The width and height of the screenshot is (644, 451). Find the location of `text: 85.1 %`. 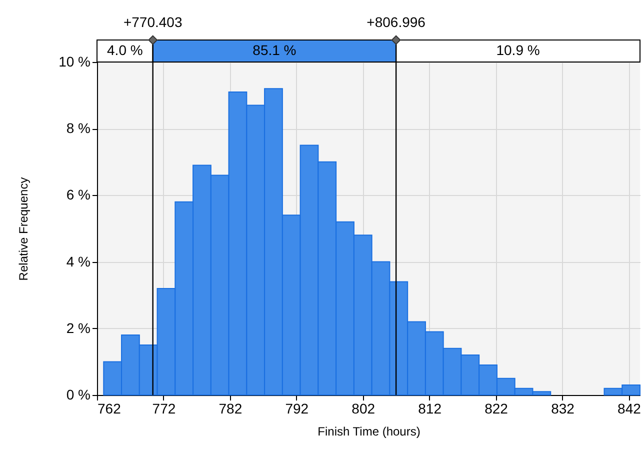

text: 85.1 % is located at coordinates (274, 50).